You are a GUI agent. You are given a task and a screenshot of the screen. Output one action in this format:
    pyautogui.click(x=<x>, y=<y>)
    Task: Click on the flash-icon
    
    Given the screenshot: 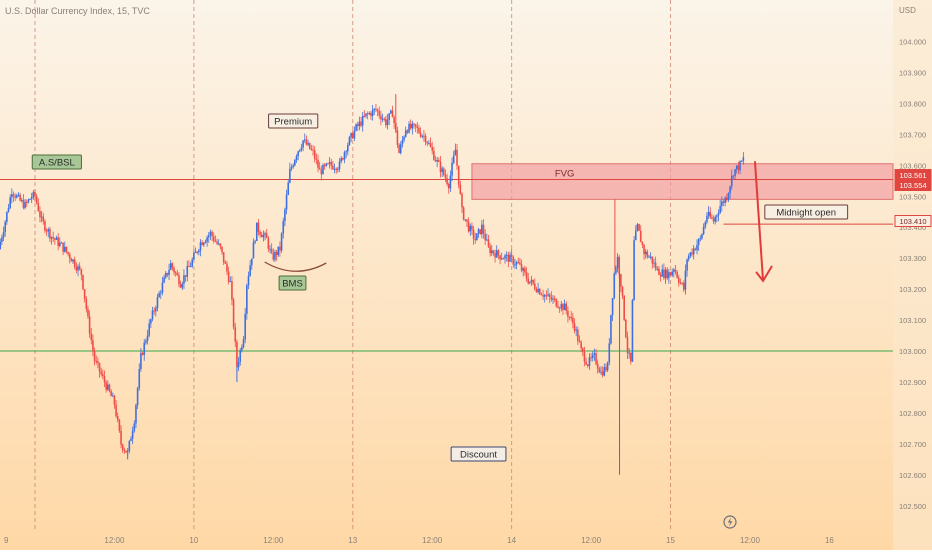 What is the action you would take?
    pyautogui.click(x=730, y=522)
    